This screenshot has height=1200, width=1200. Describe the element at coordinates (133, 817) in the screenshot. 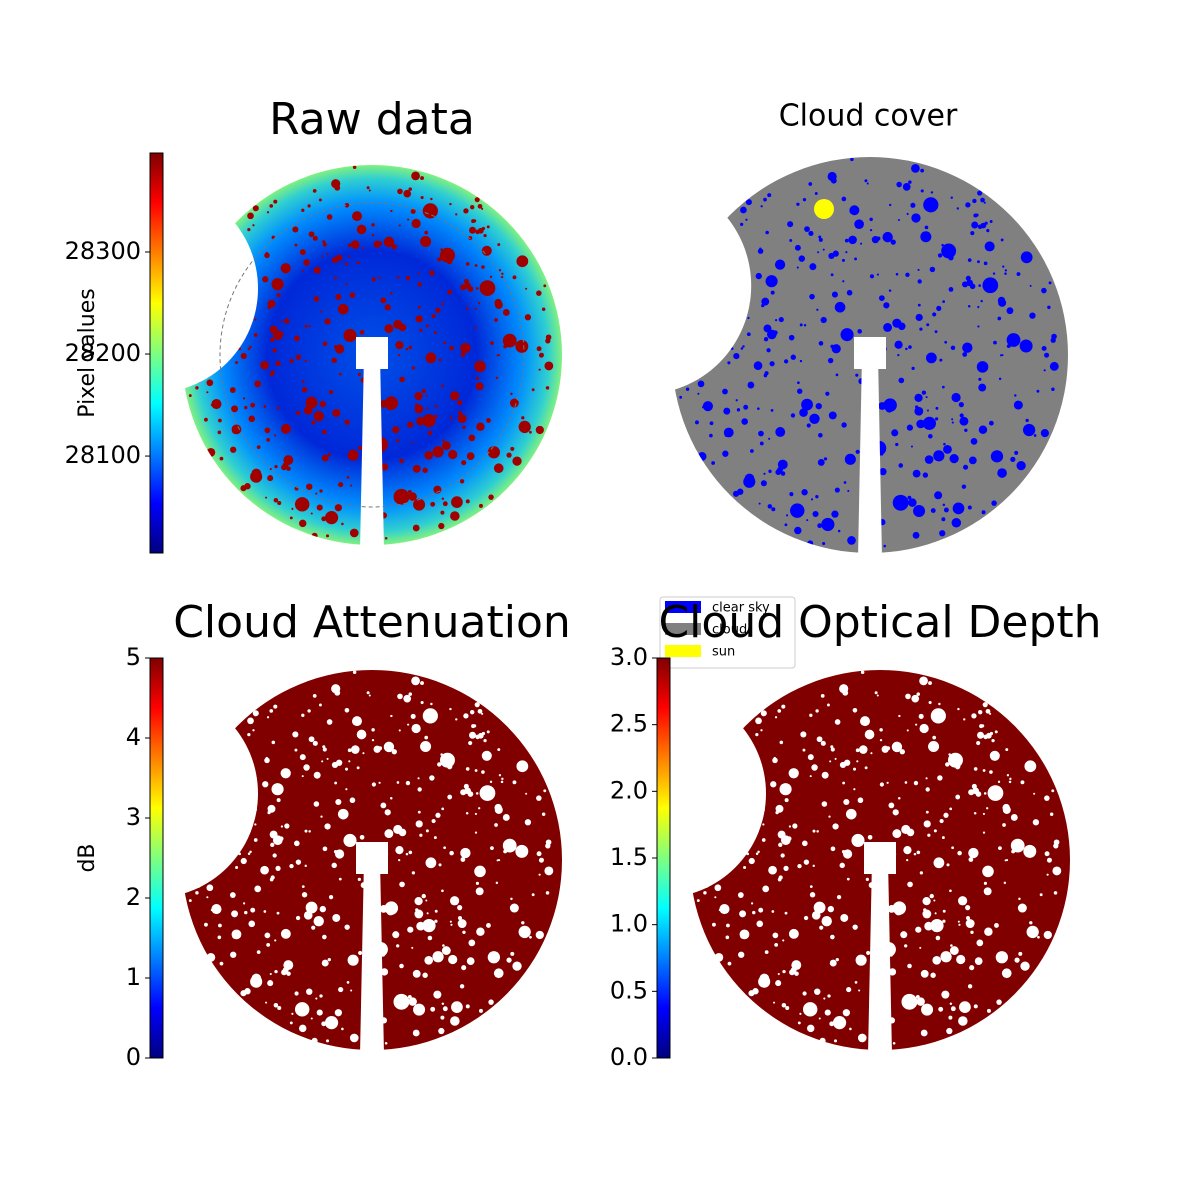

I see `colorbar-tick-label: 3` at that location.